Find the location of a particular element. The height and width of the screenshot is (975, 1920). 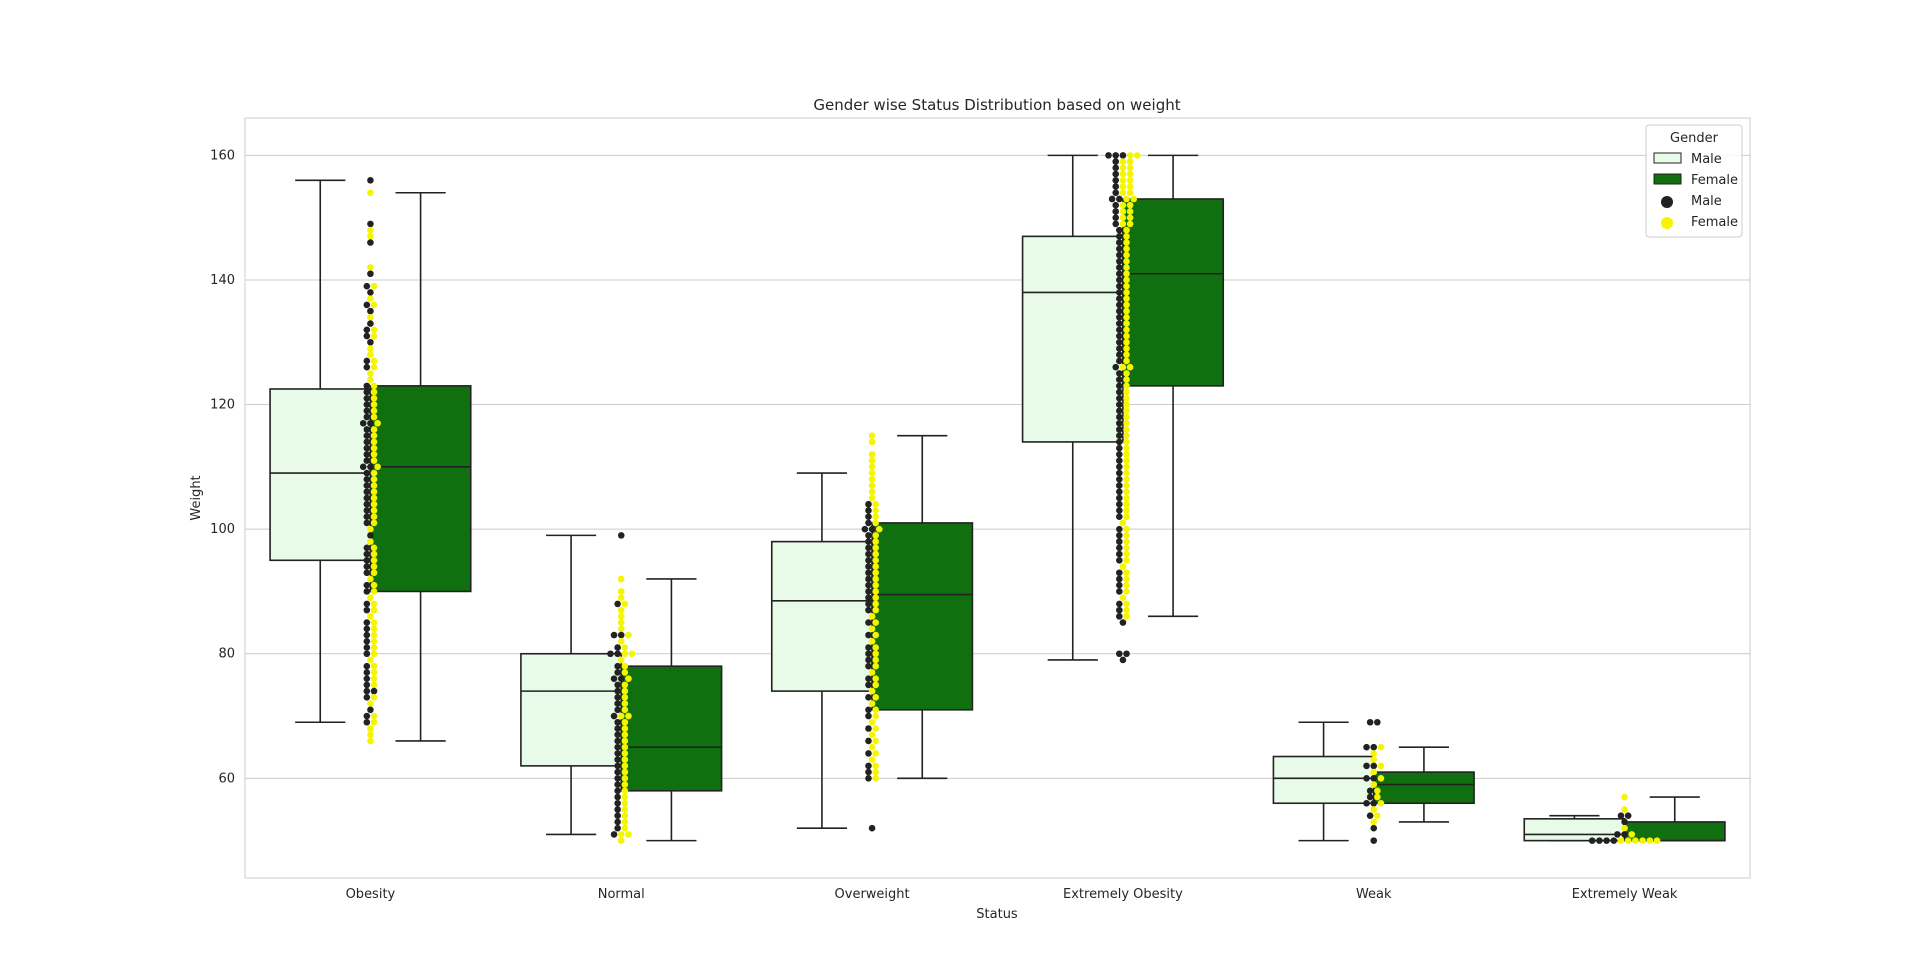

y-tick-label: 140 is located at coordinates (222, 280).